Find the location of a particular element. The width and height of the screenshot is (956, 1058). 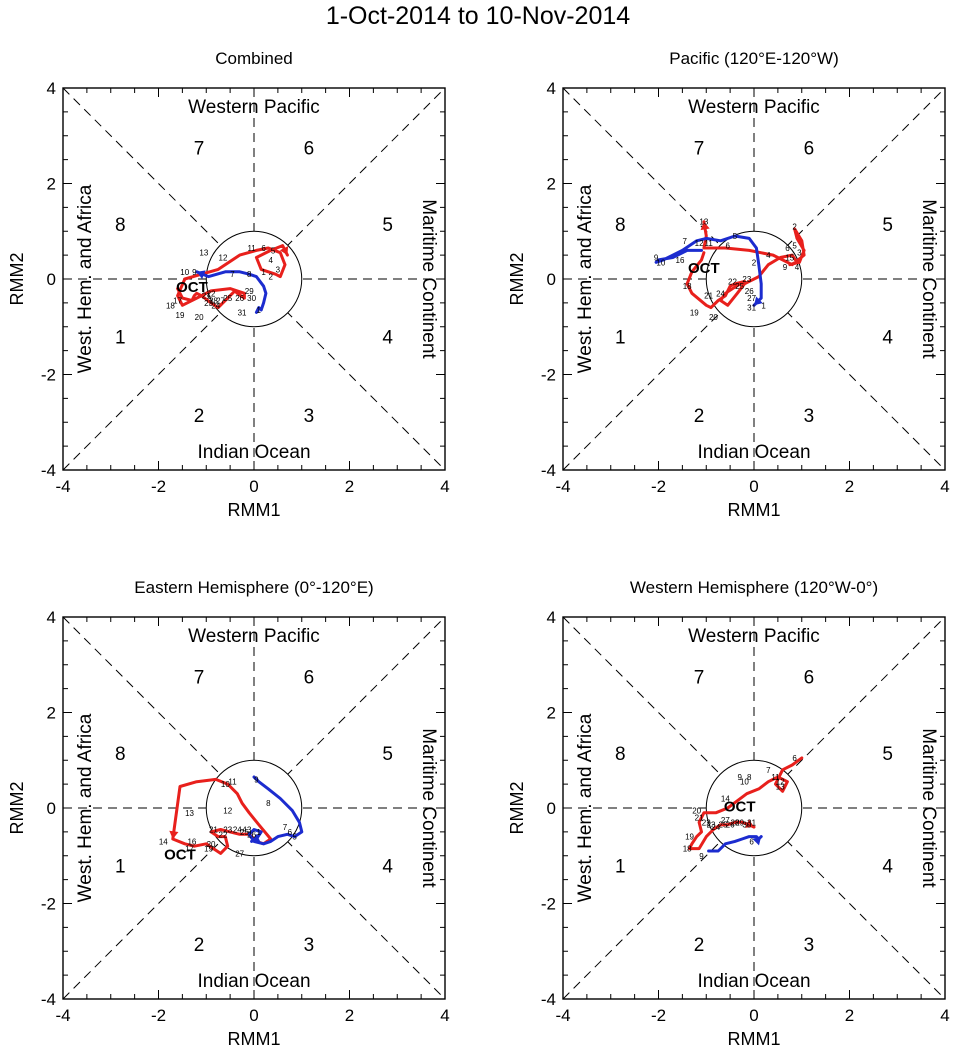

day-label: 15 is located at coordinates (789, 258).